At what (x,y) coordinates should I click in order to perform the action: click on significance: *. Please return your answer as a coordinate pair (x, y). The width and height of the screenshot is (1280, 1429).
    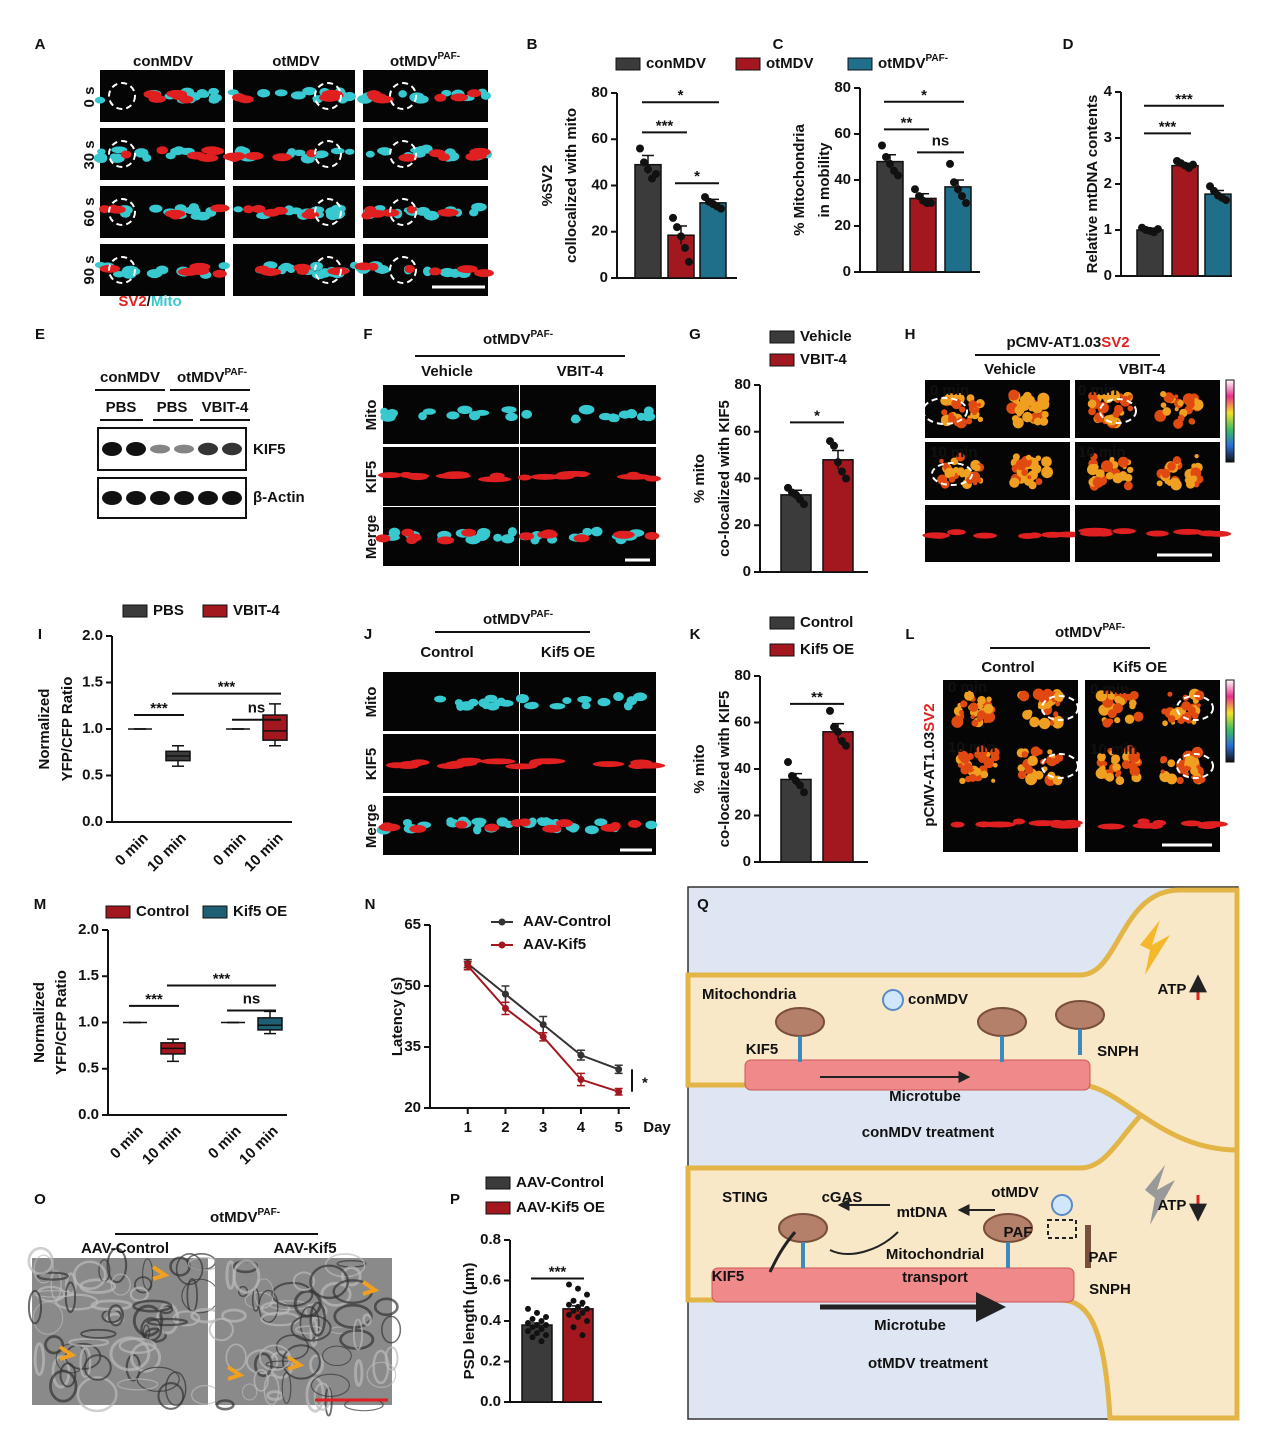
    Looking at the image, I should click on (681, 95).